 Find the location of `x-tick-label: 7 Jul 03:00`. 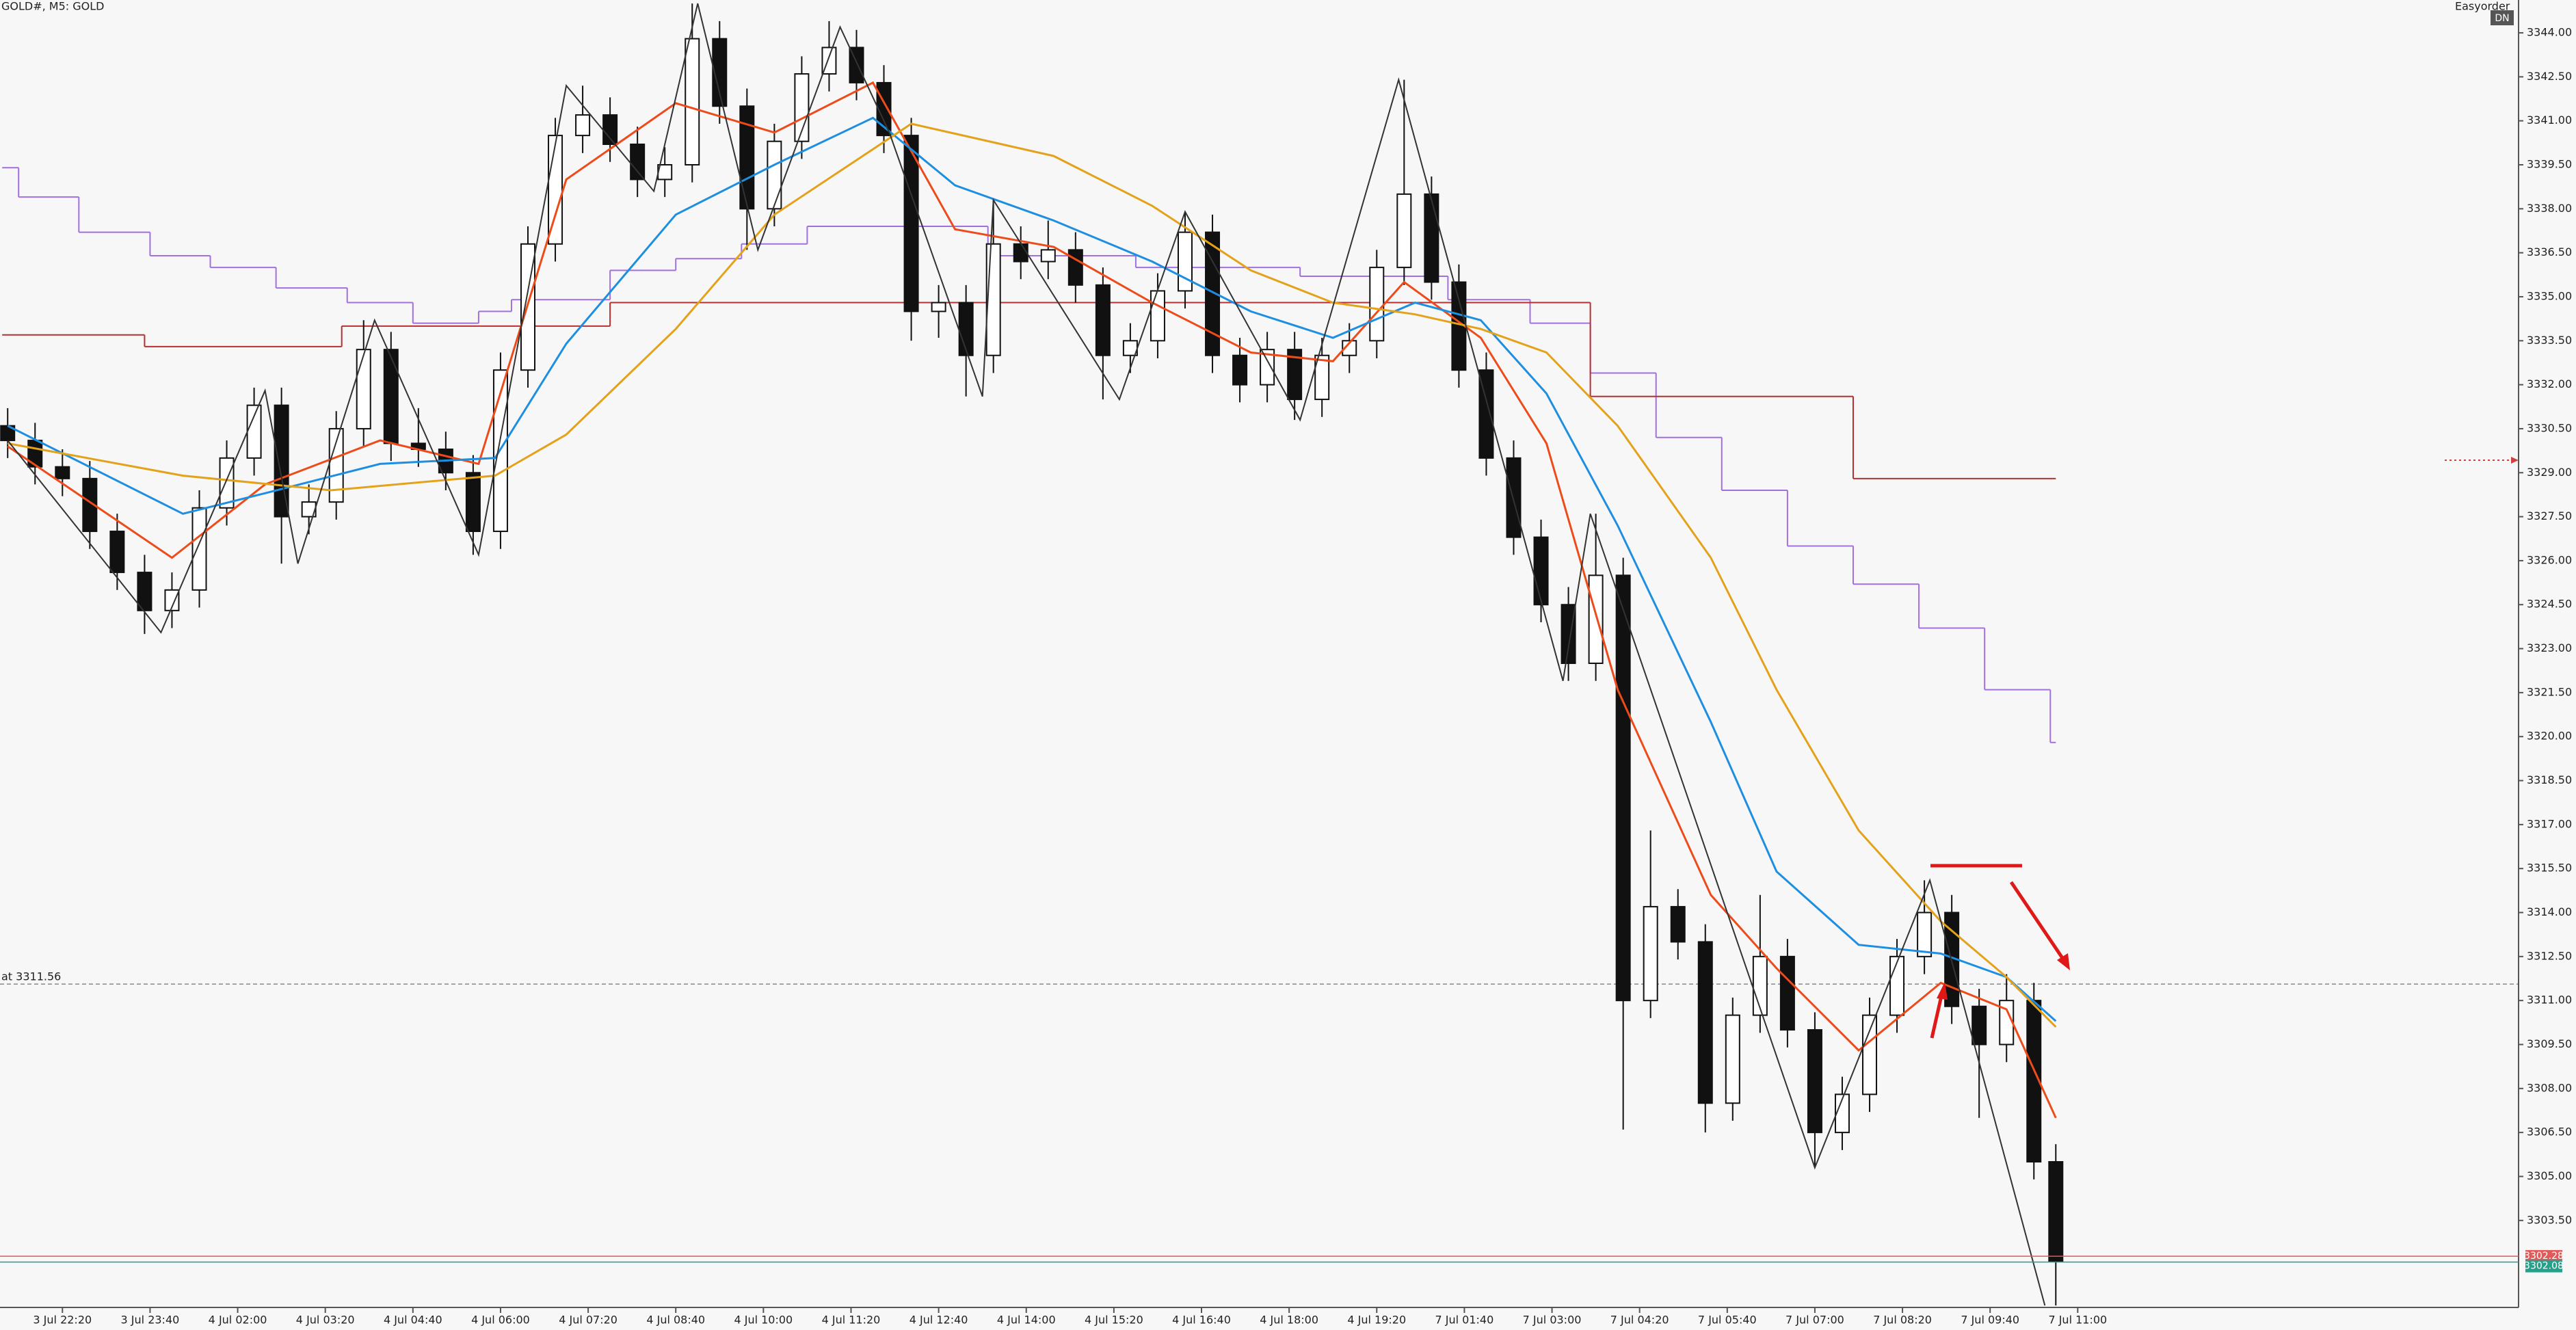

x-tick-label: 7 Jul 03:00 is located at coordinates (1552, 1320).